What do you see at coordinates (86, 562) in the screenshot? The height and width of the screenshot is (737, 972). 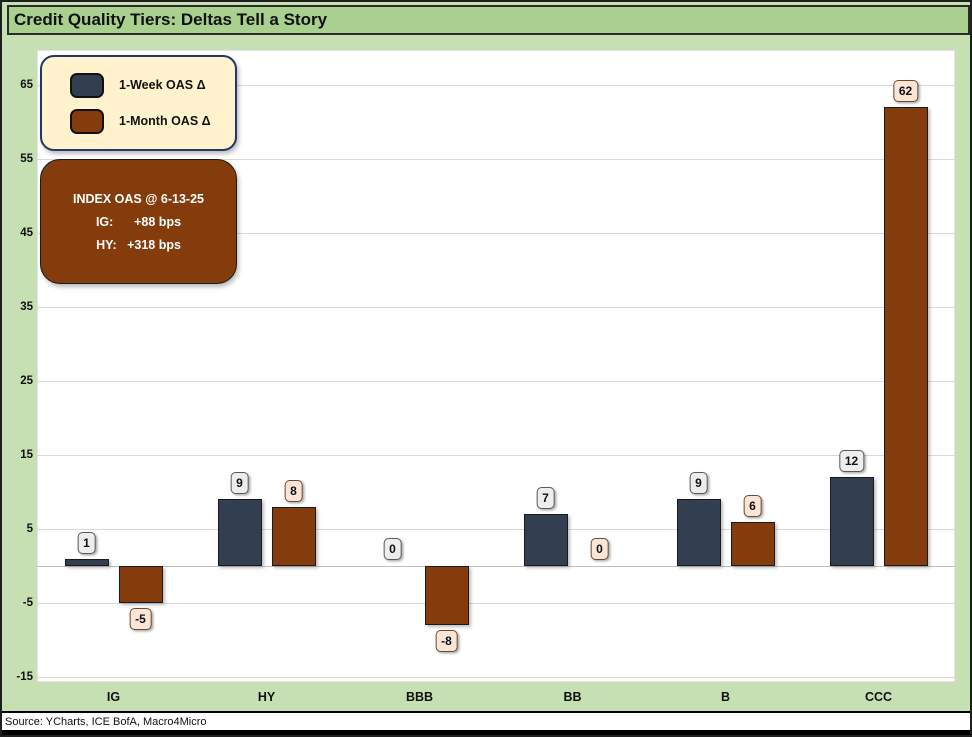 I see `bar-week-ig` at bounding box center [86, 562].